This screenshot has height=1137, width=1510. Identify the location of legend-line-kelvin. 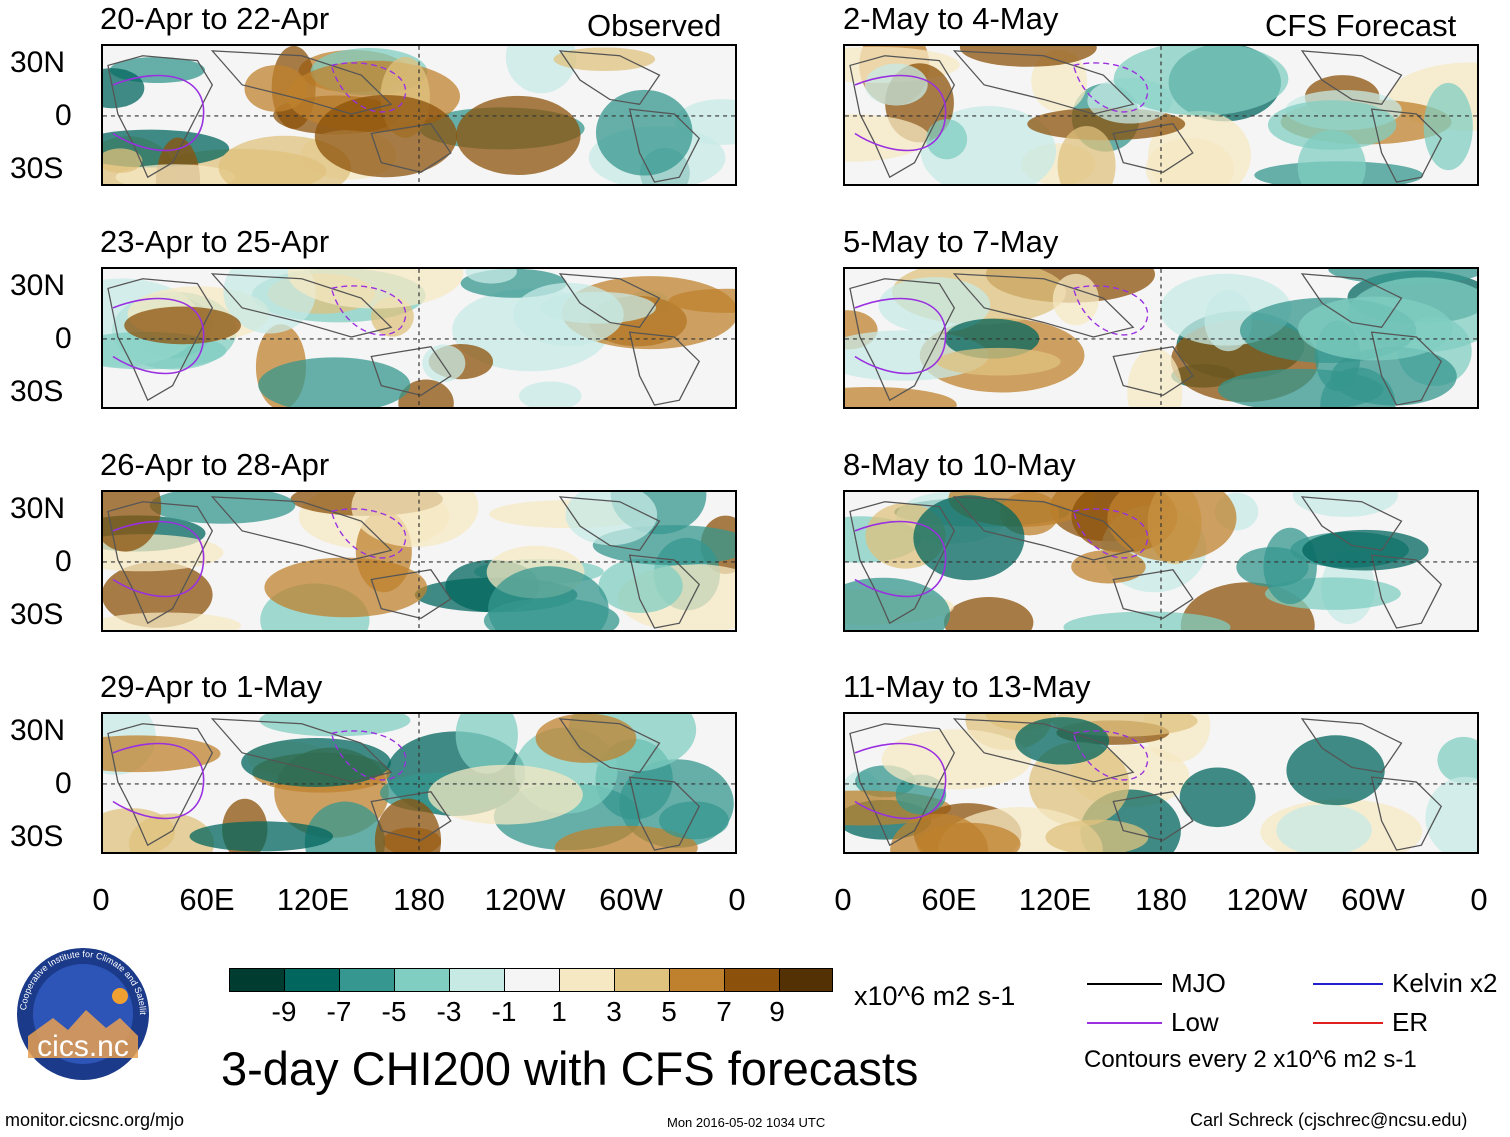
(1348, 984).